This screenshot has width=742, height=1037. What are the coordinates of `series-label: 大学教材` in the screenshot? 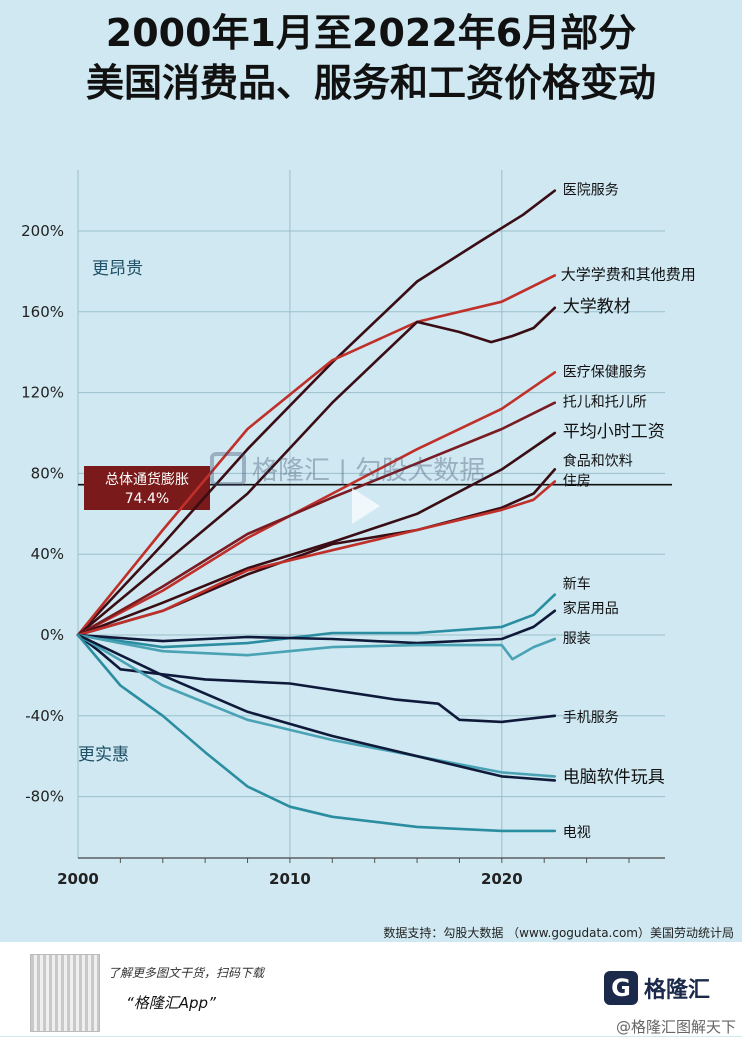 It's located at (597, 307).